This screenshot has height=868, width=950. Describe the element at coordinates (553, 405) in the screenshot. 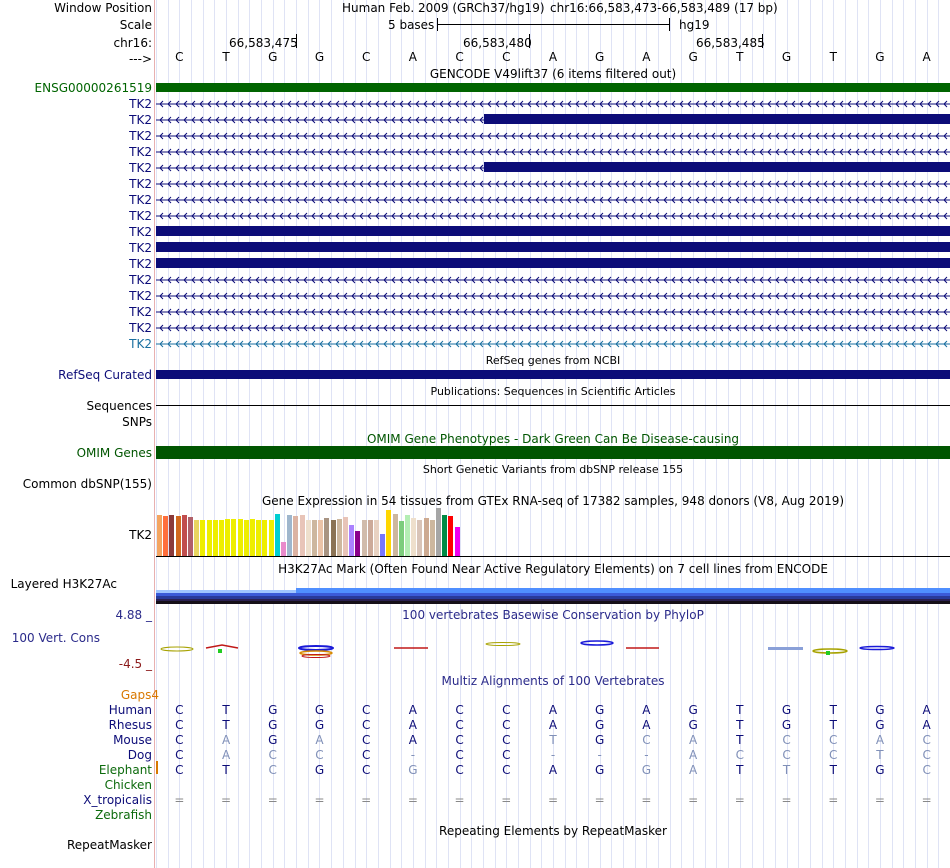

I see `sequences-line` at that location.